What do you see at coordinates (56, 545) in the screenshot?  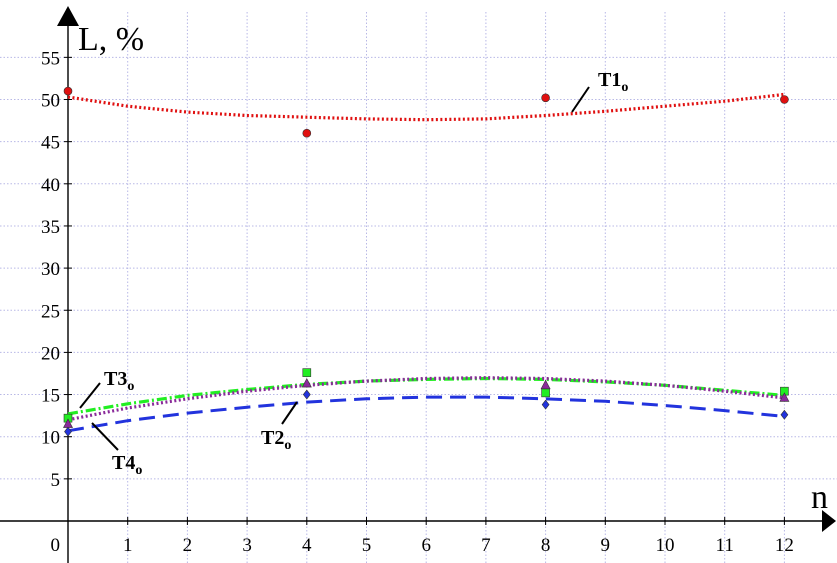 I see `origin-label: 0` at bounding box center [56, 545].